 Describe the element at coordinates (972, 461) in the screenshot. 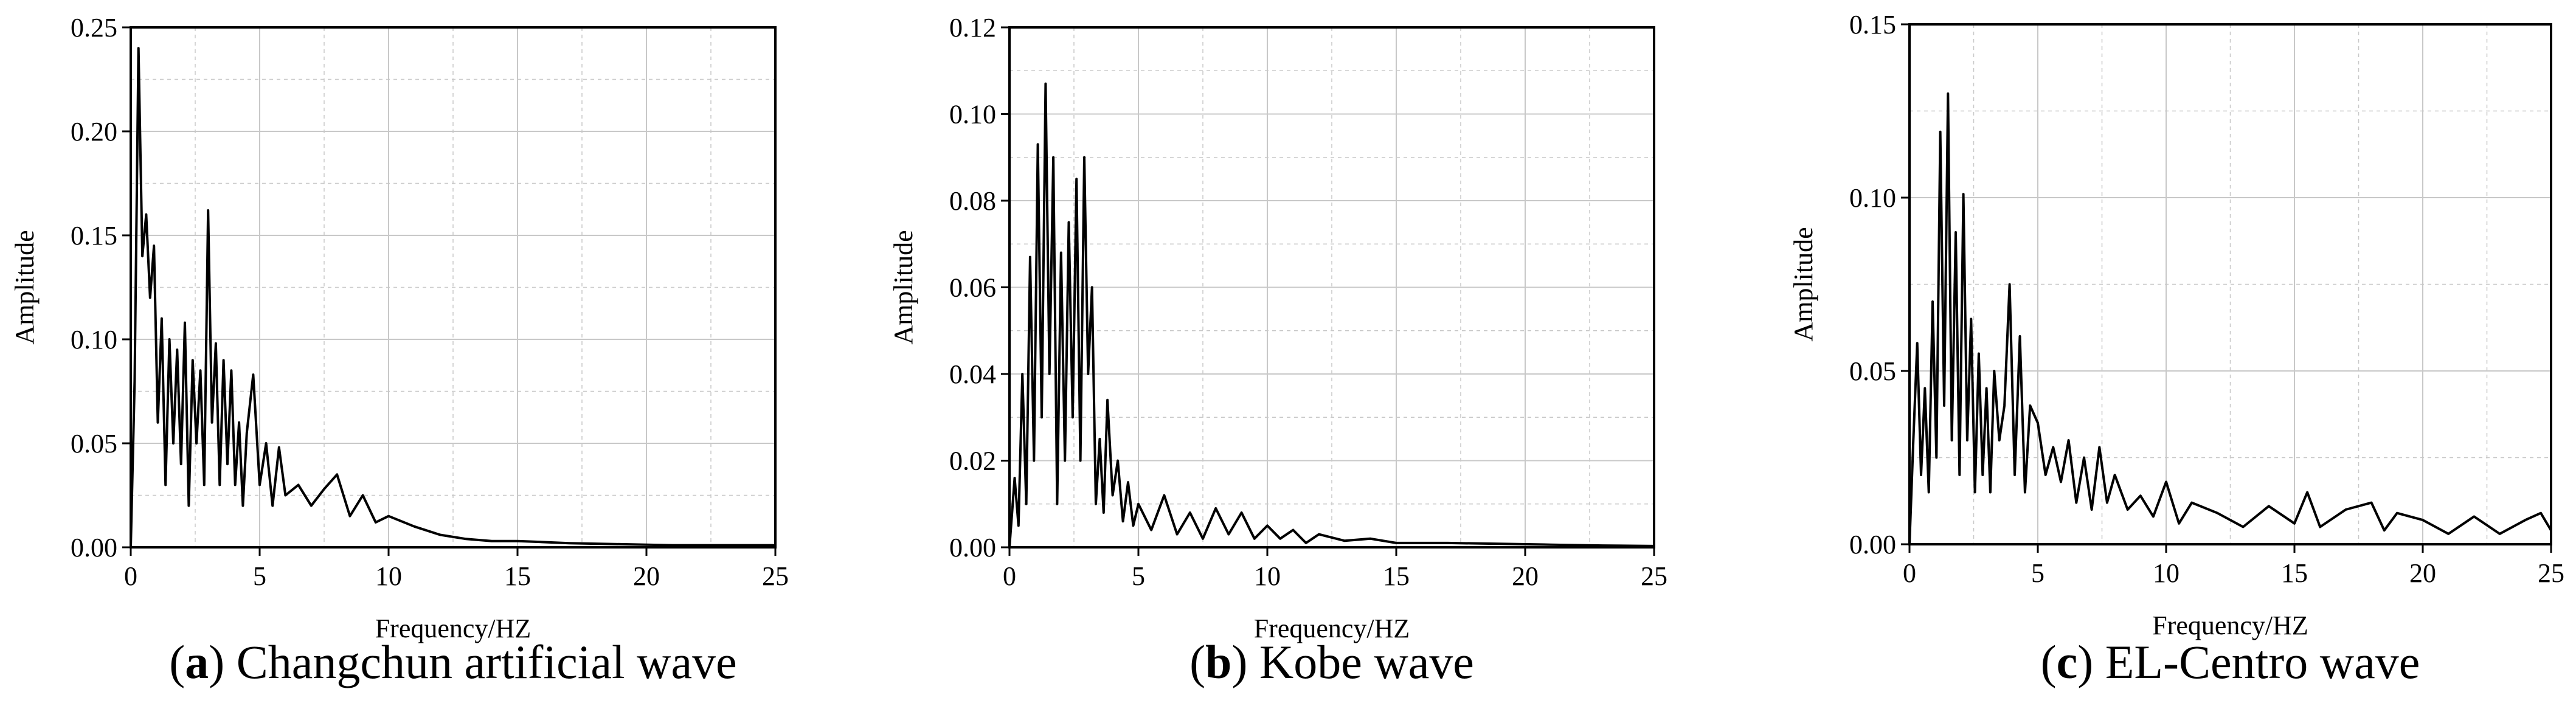

I see `y-tick-label: 0.02` at that location.